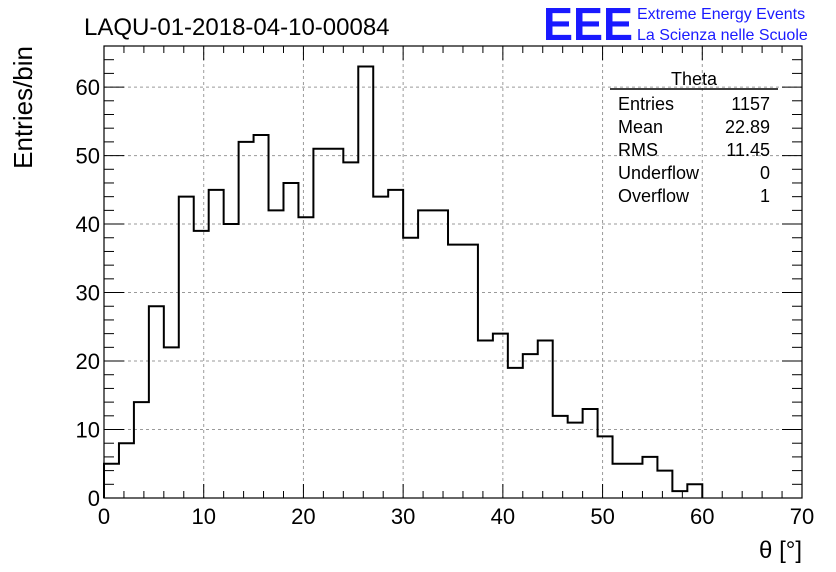  Describe the element at coordinates (765, 196) in the screenshot. I see `stats-row-value: 1` at that location.